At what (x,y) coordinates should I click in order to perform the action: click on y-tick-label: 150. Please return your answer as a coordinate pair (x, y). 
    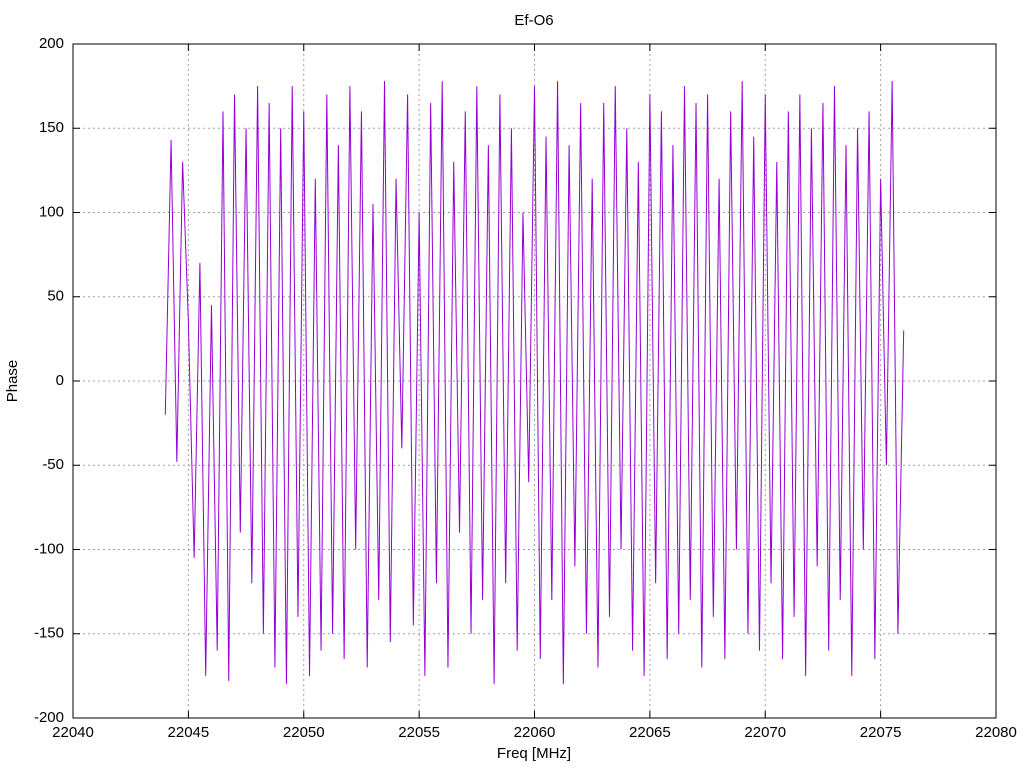
    Looking at the image, I should click on (51, 127).